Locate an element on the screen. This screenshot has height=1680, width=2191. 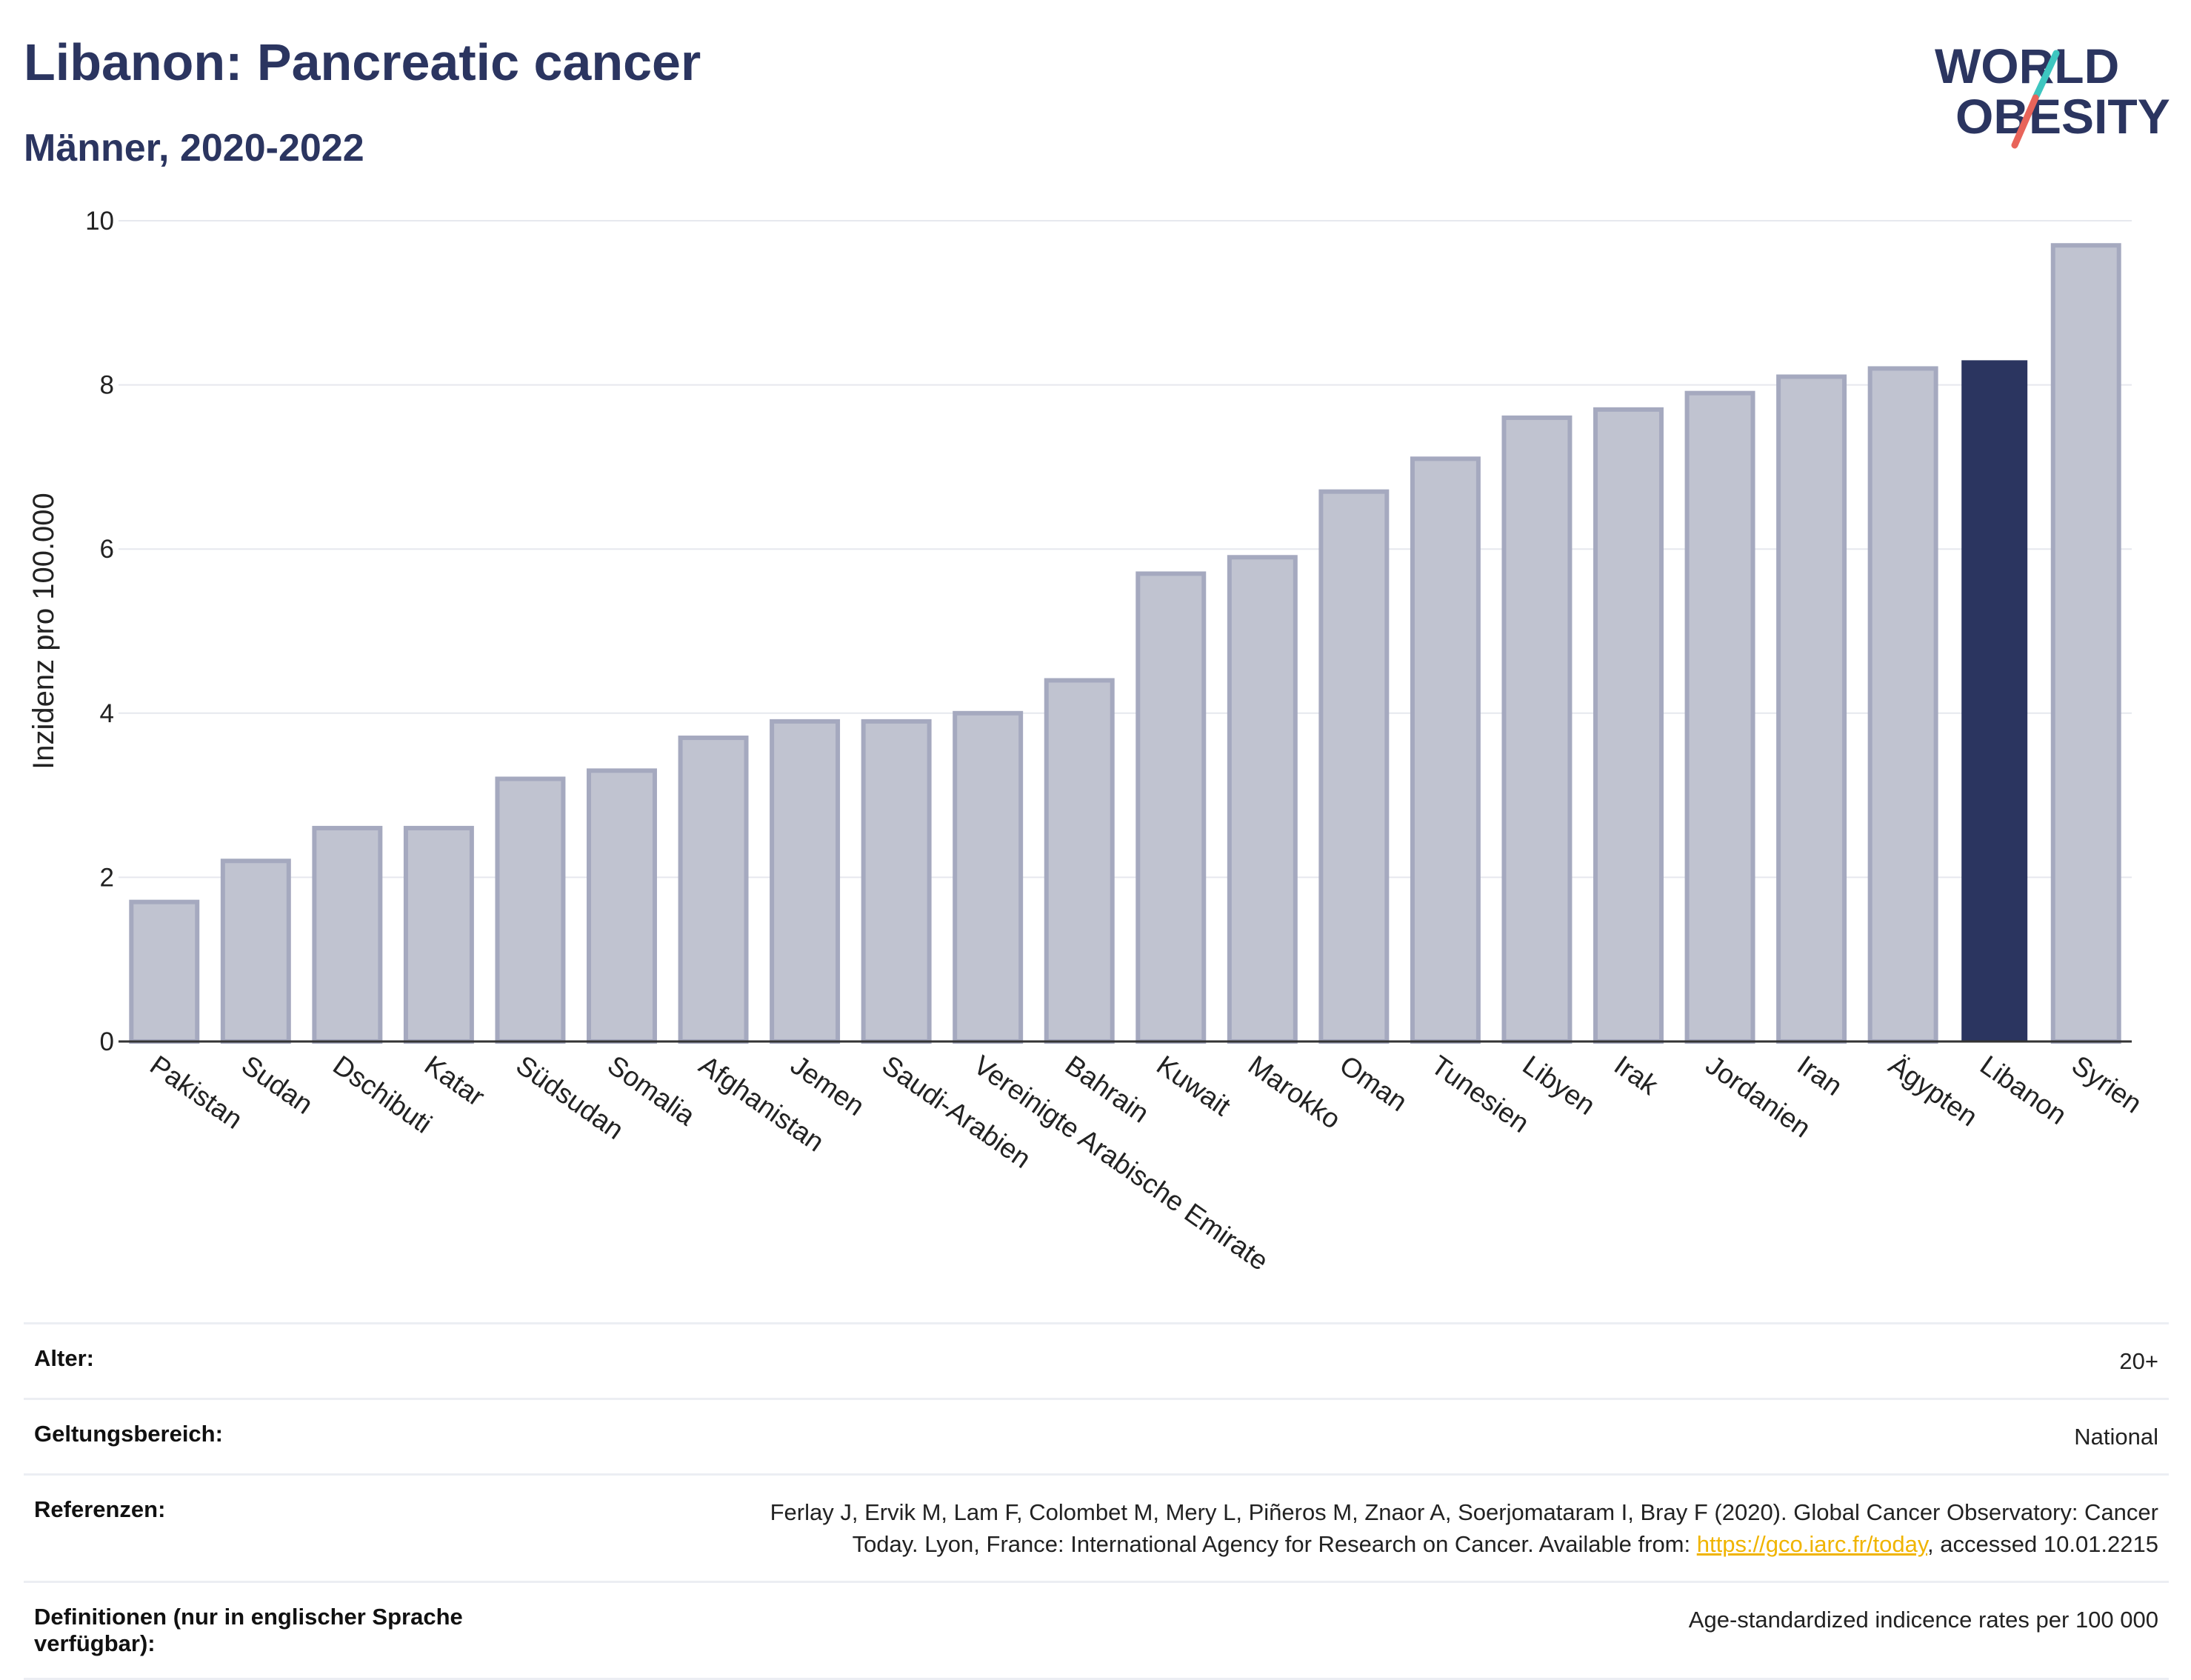
x-tick-label: Oman is located at coordinates (1373, 1083).